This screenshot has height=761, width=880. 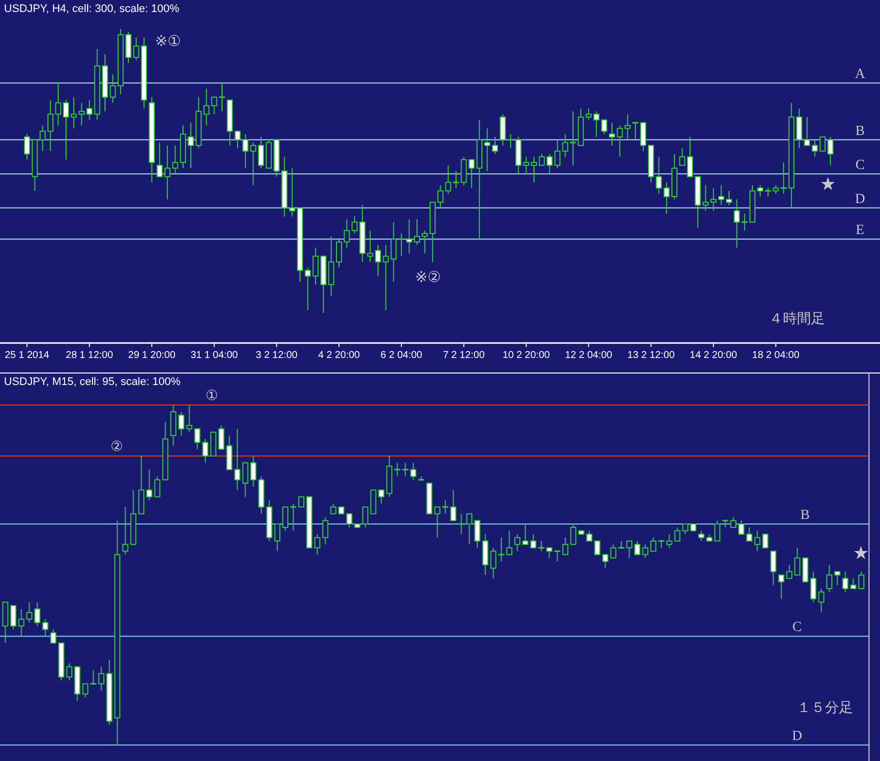 I want to click on ref-line-label: E, so click(x=860, y=230).